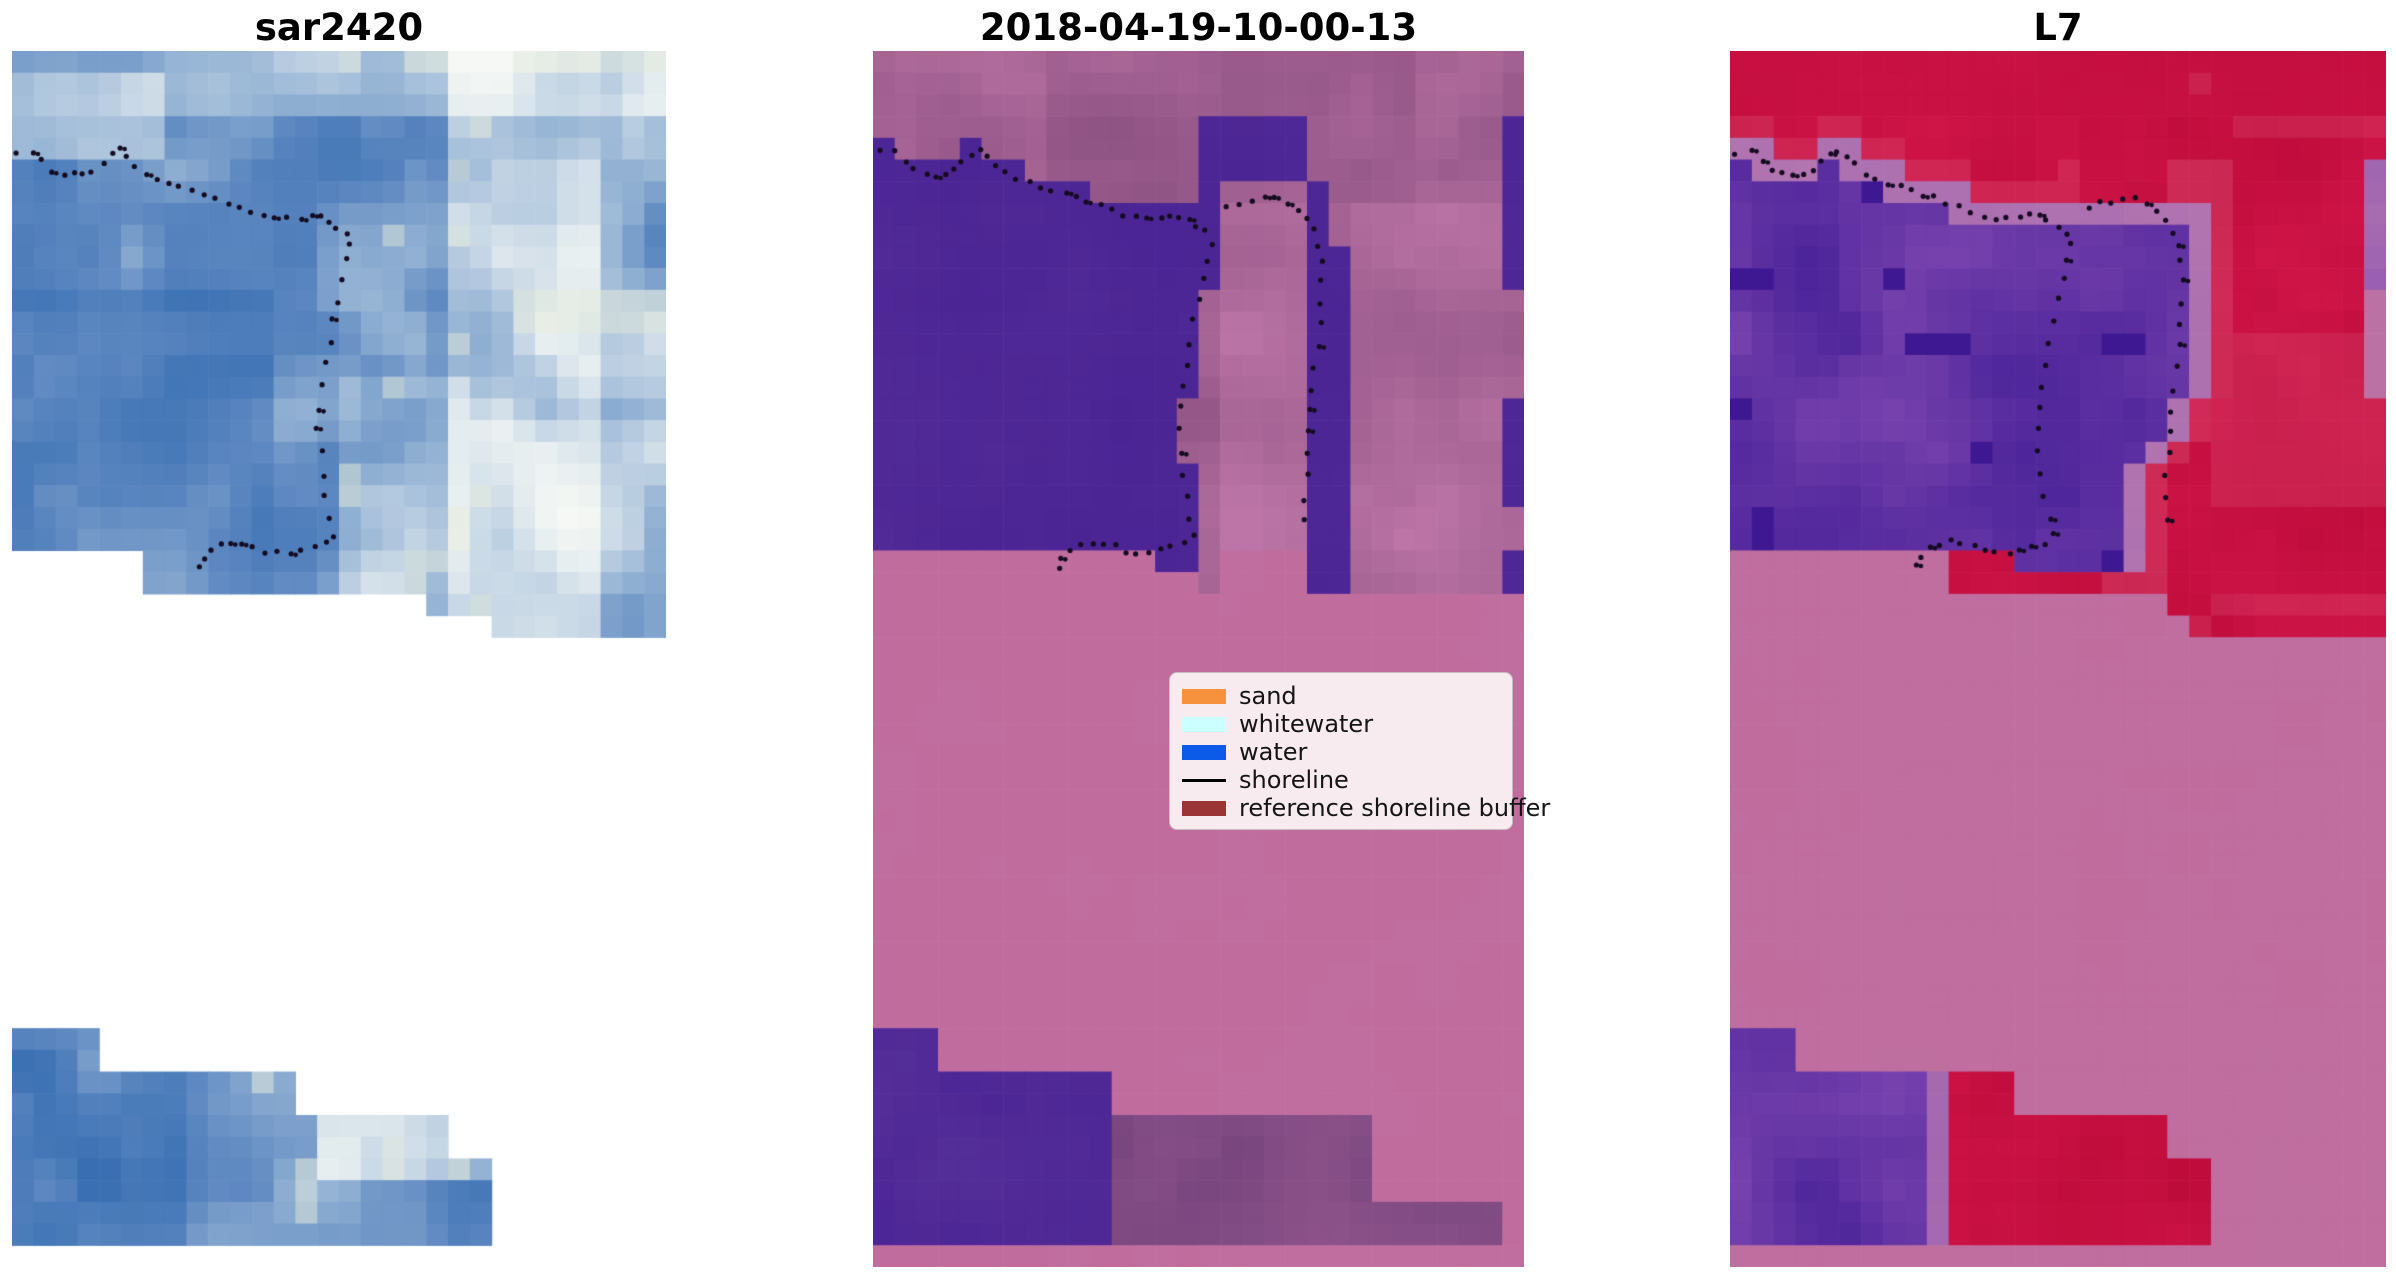 This screenshot has width=2396, height=1283. I want to click on legend-item-shoreline: shoreline, so click(1341, 780).